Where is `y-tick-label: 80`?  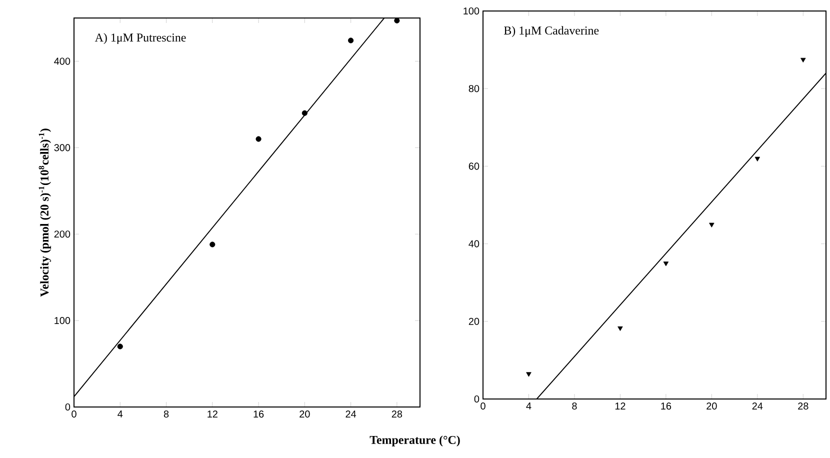
y-tick-label: 80 is located at coordinates (474, 88).